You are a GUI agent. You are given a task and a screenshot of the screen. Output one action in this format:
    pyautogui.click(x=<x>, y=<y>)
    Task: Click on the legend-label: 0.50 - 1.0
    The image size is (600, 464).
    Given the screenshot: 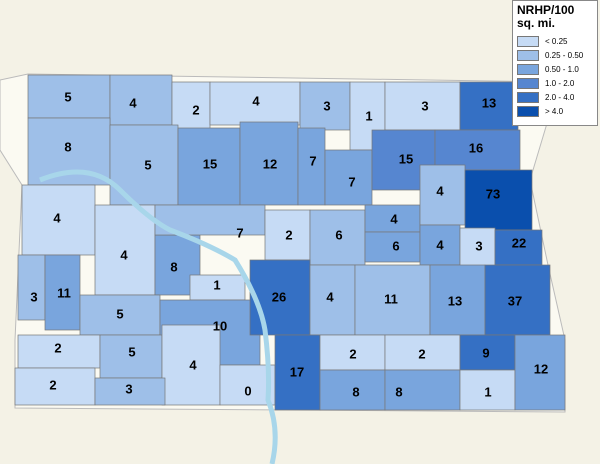 What is the action you would take?
    pyautogui.click(x=562, y=69)
    